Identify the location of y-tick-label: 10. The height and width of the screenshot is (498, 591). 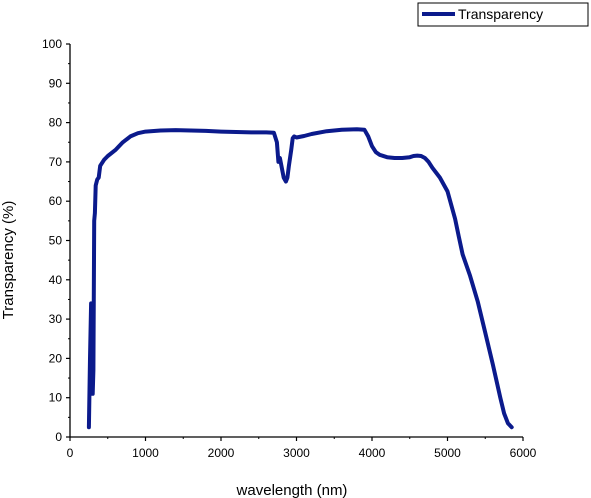
(56, 398).